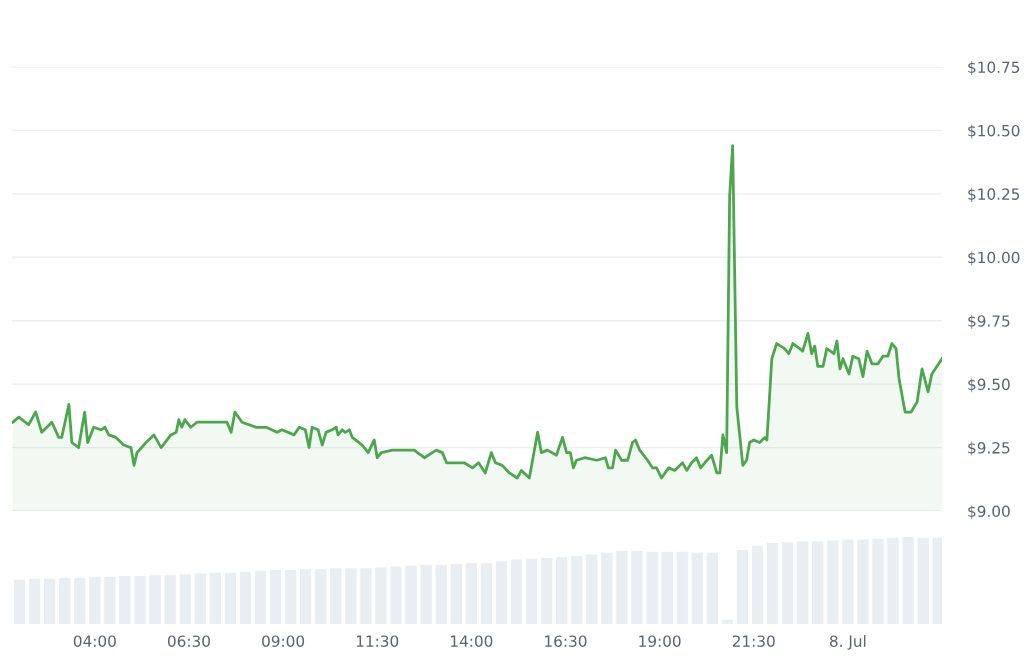 Image resolution: width=1024 pixels, height=663 pixels. I want to click on x-tick-label: 21:30, so click(753, 641).